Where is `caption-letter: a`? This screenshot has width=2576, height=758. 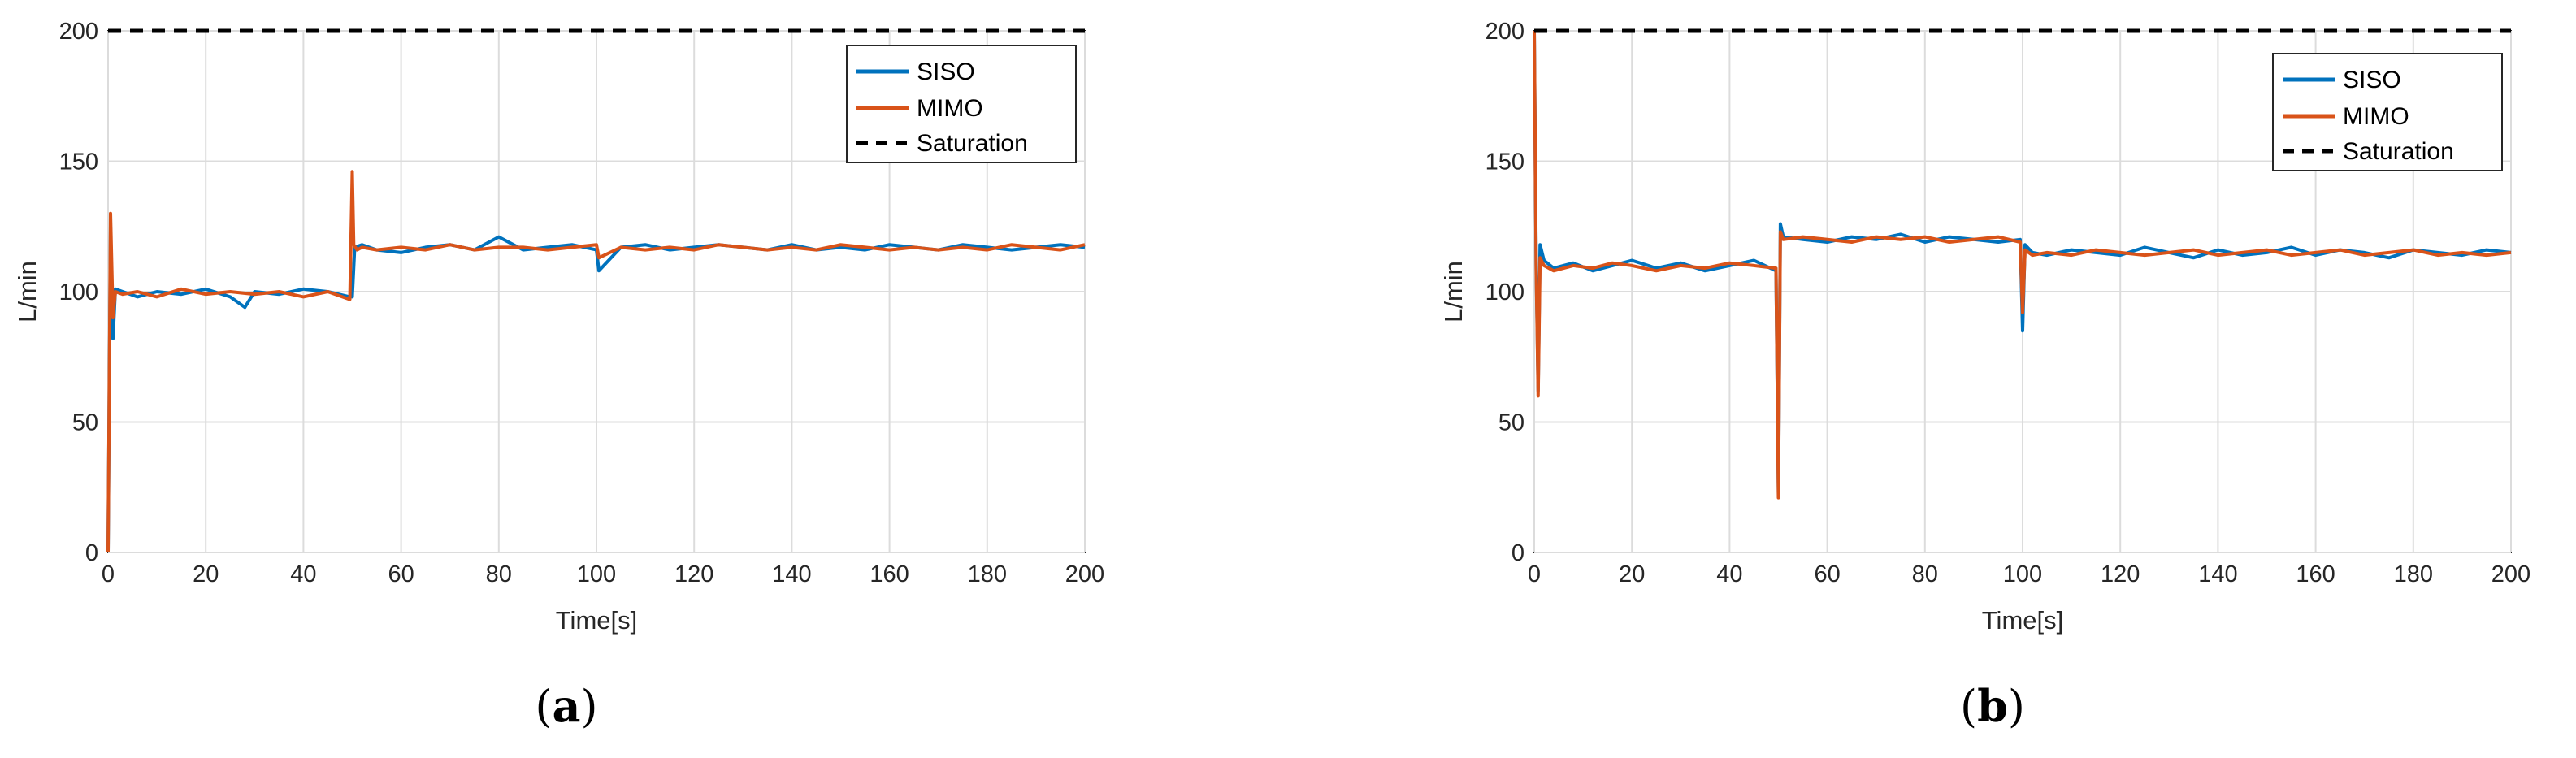 caption-letter: a is located at coordinates (567, 706).